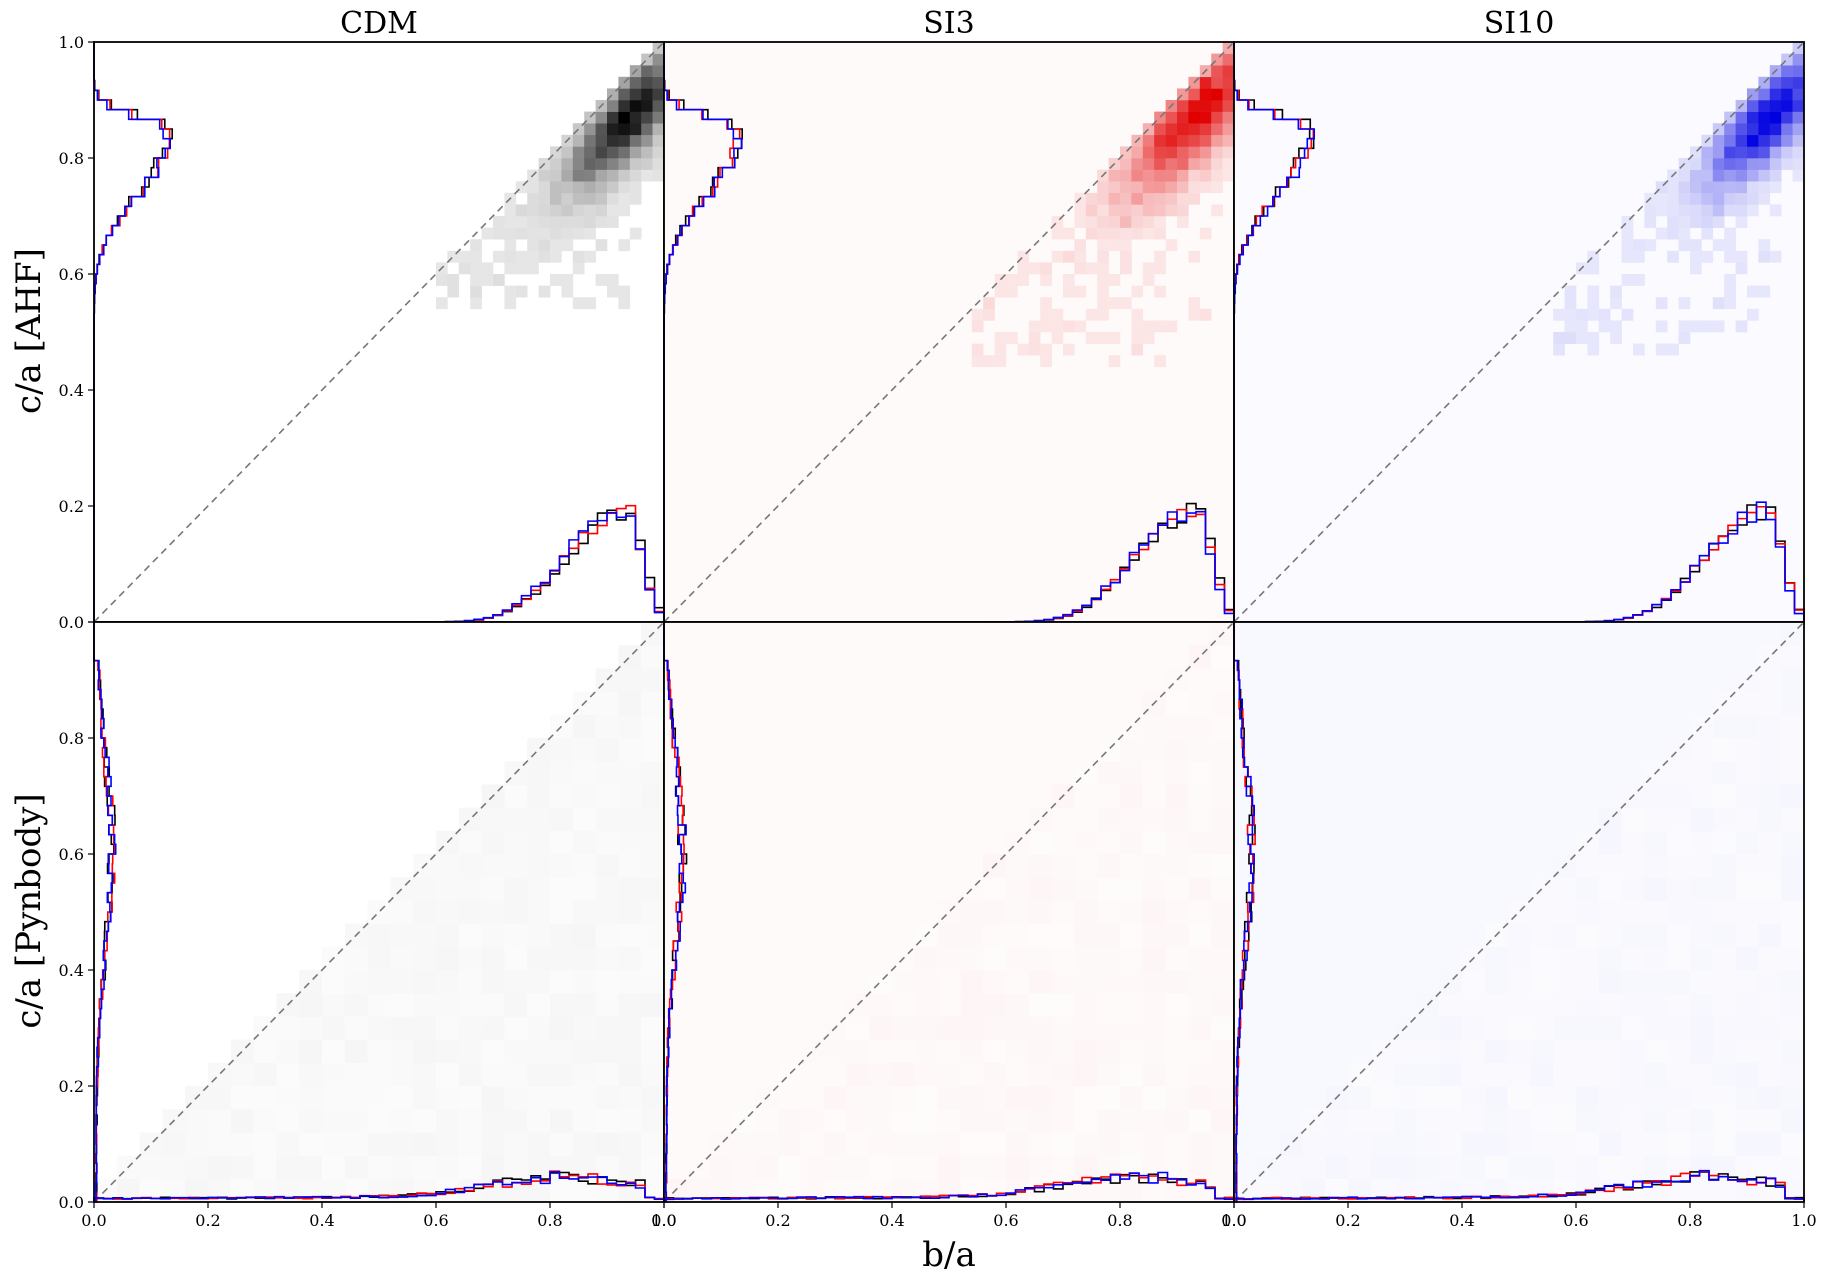 Image resolution: width=1822 pixels, height=1284 pixels. I want to click on y-tick-label-bottom: 0.6, so click(71, 854).